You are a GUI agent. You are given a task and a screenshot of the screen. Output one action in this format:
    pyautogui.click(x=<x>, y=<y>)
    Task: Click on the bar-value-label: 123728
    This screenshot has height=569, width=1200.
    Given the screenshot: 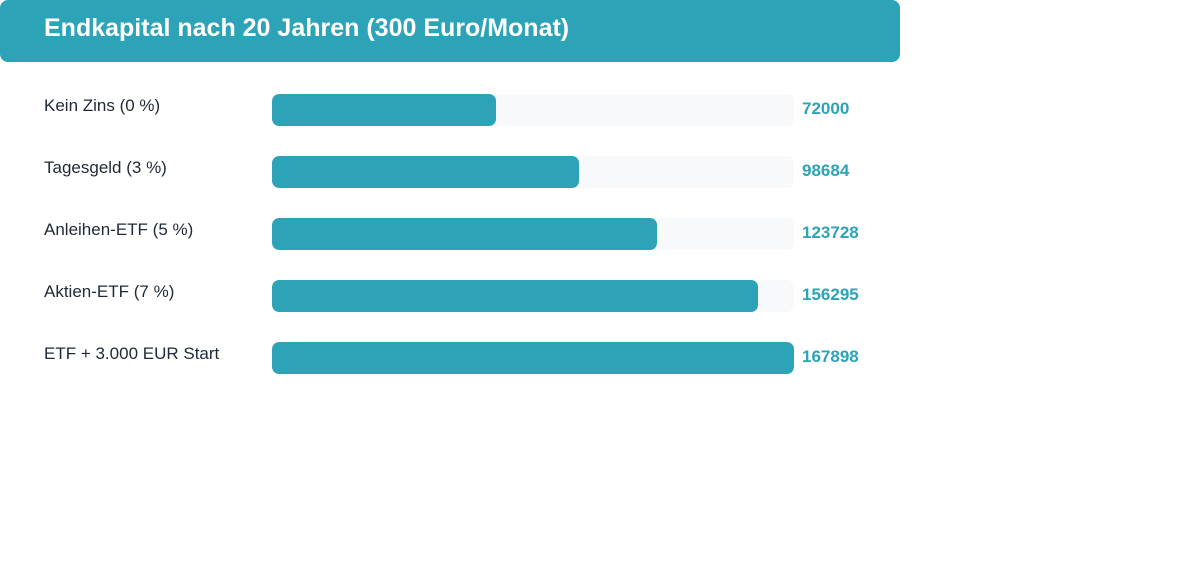 What is the action you would take?
    pyautogui.click(x=830, y=232)
    